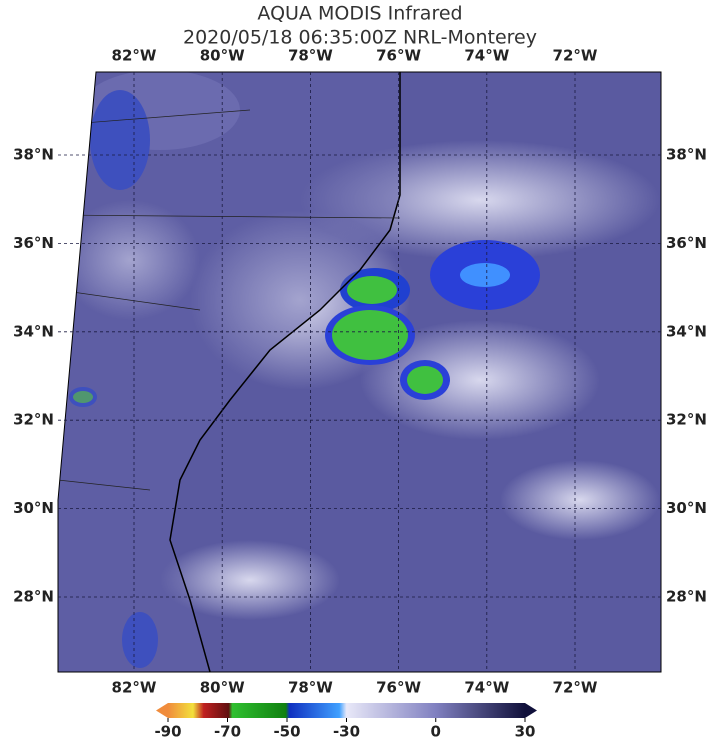 The width and height of the screenshot is (720, 745). Describe the element at coordinates (346, 732) in the screenshot. I see `colorbar-tick-label: -30` at that location.